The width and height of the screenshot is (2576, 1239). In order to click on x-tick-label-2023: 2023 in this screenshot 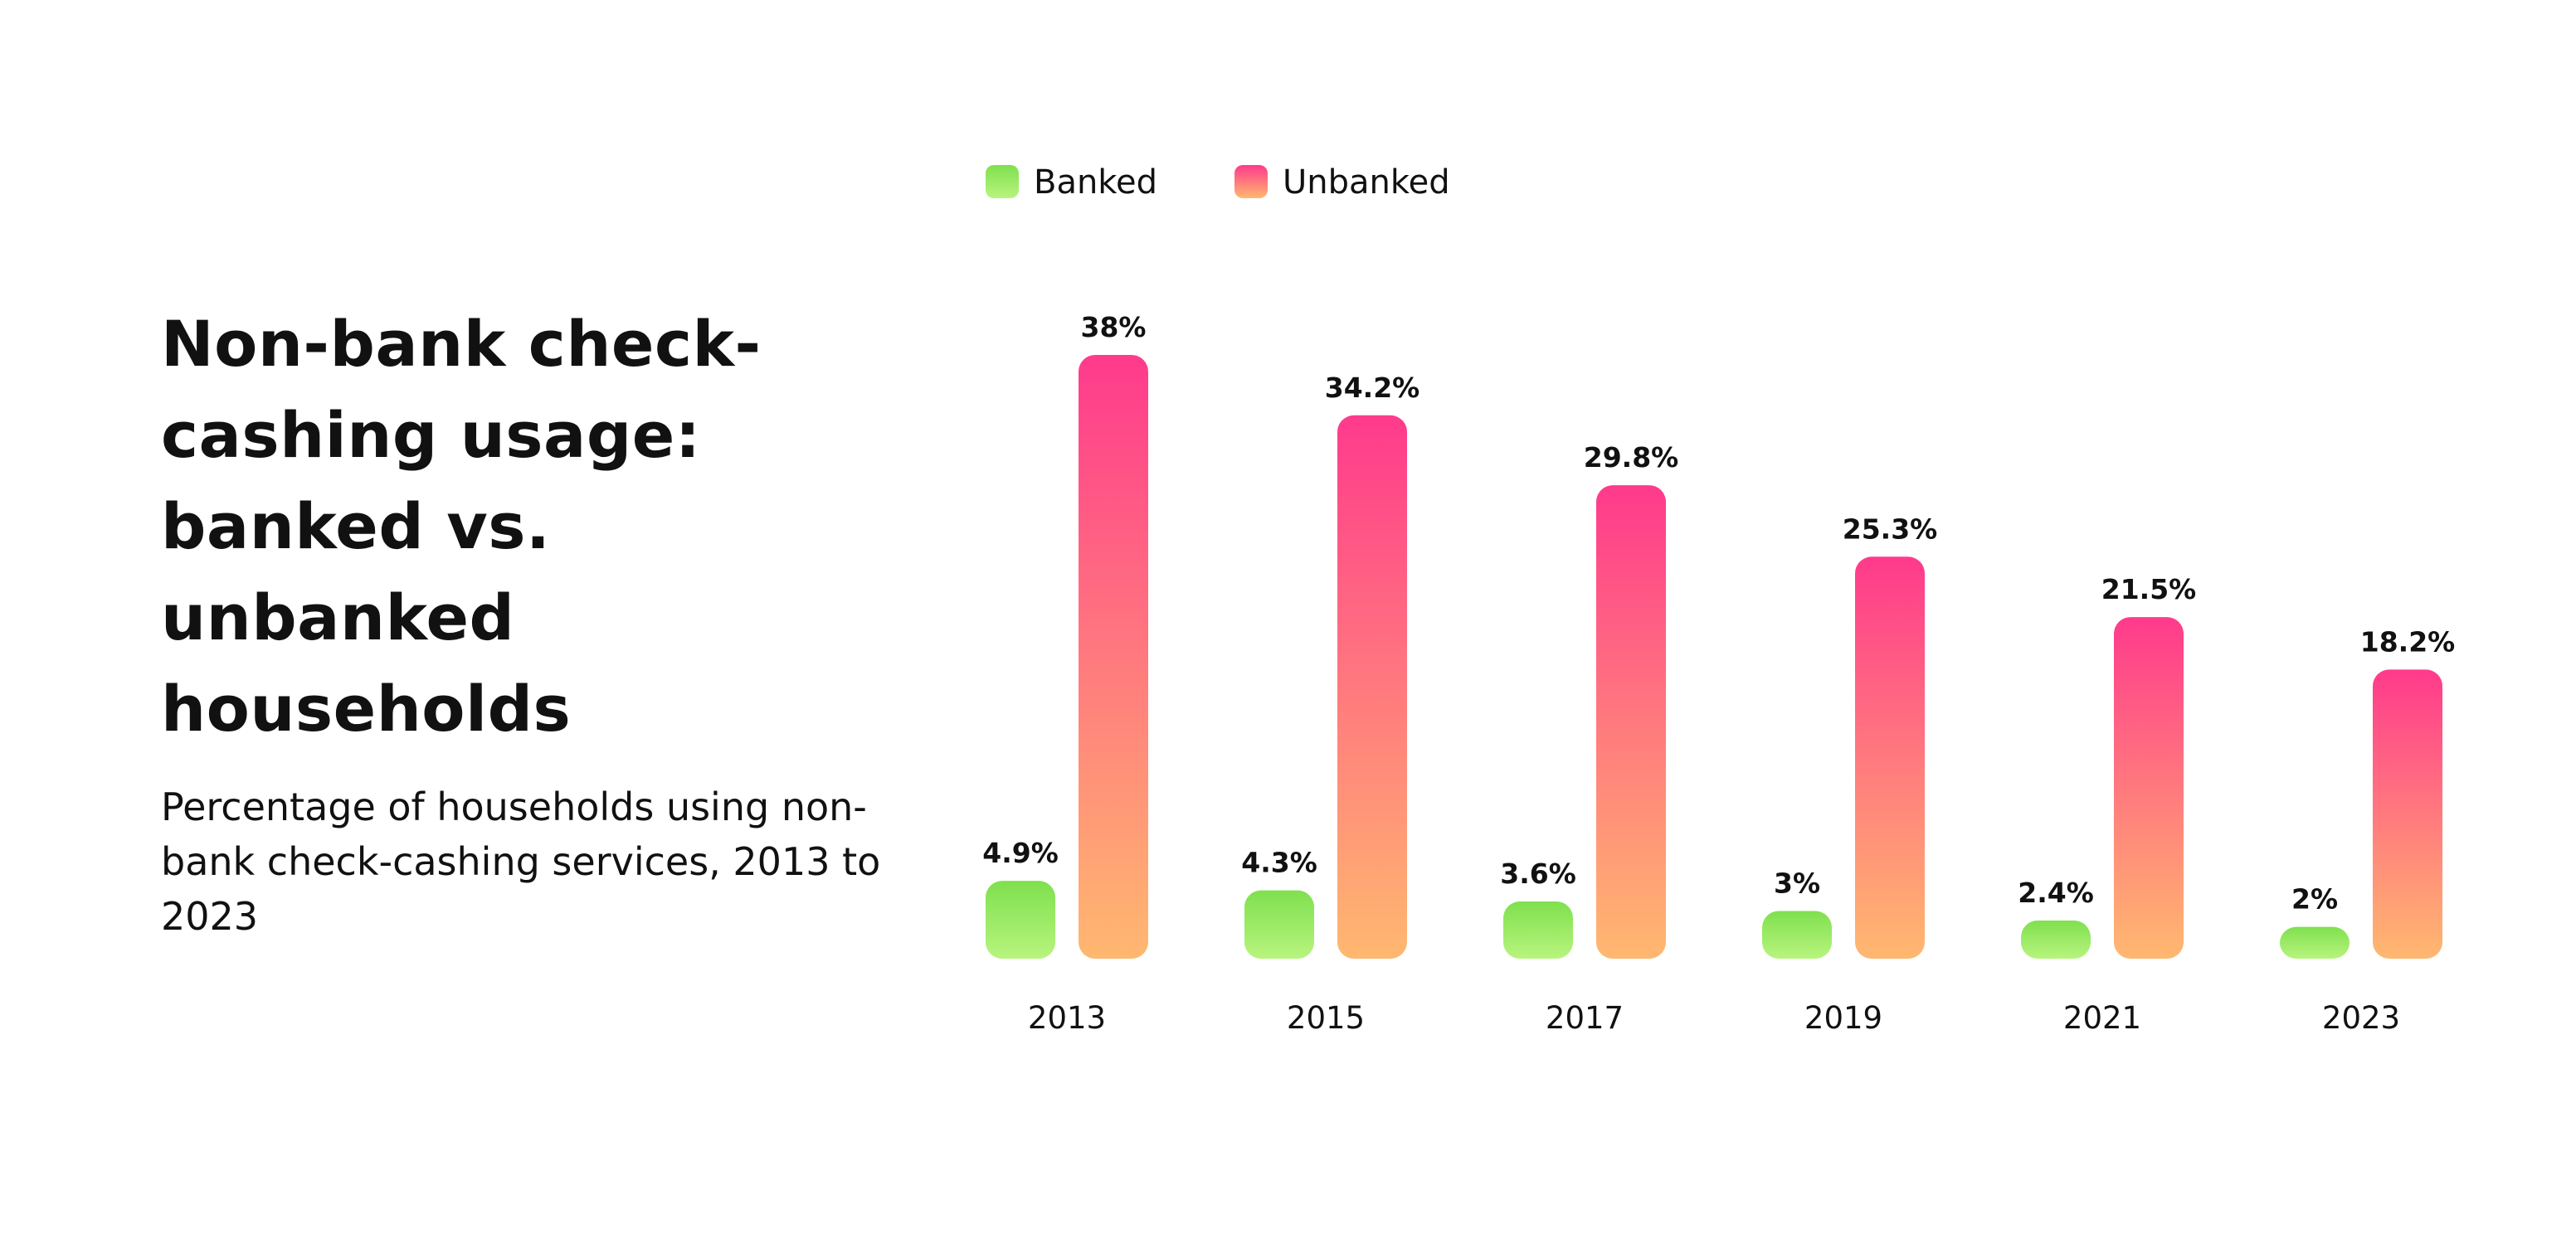, I will do `click(2361, 1018)`.